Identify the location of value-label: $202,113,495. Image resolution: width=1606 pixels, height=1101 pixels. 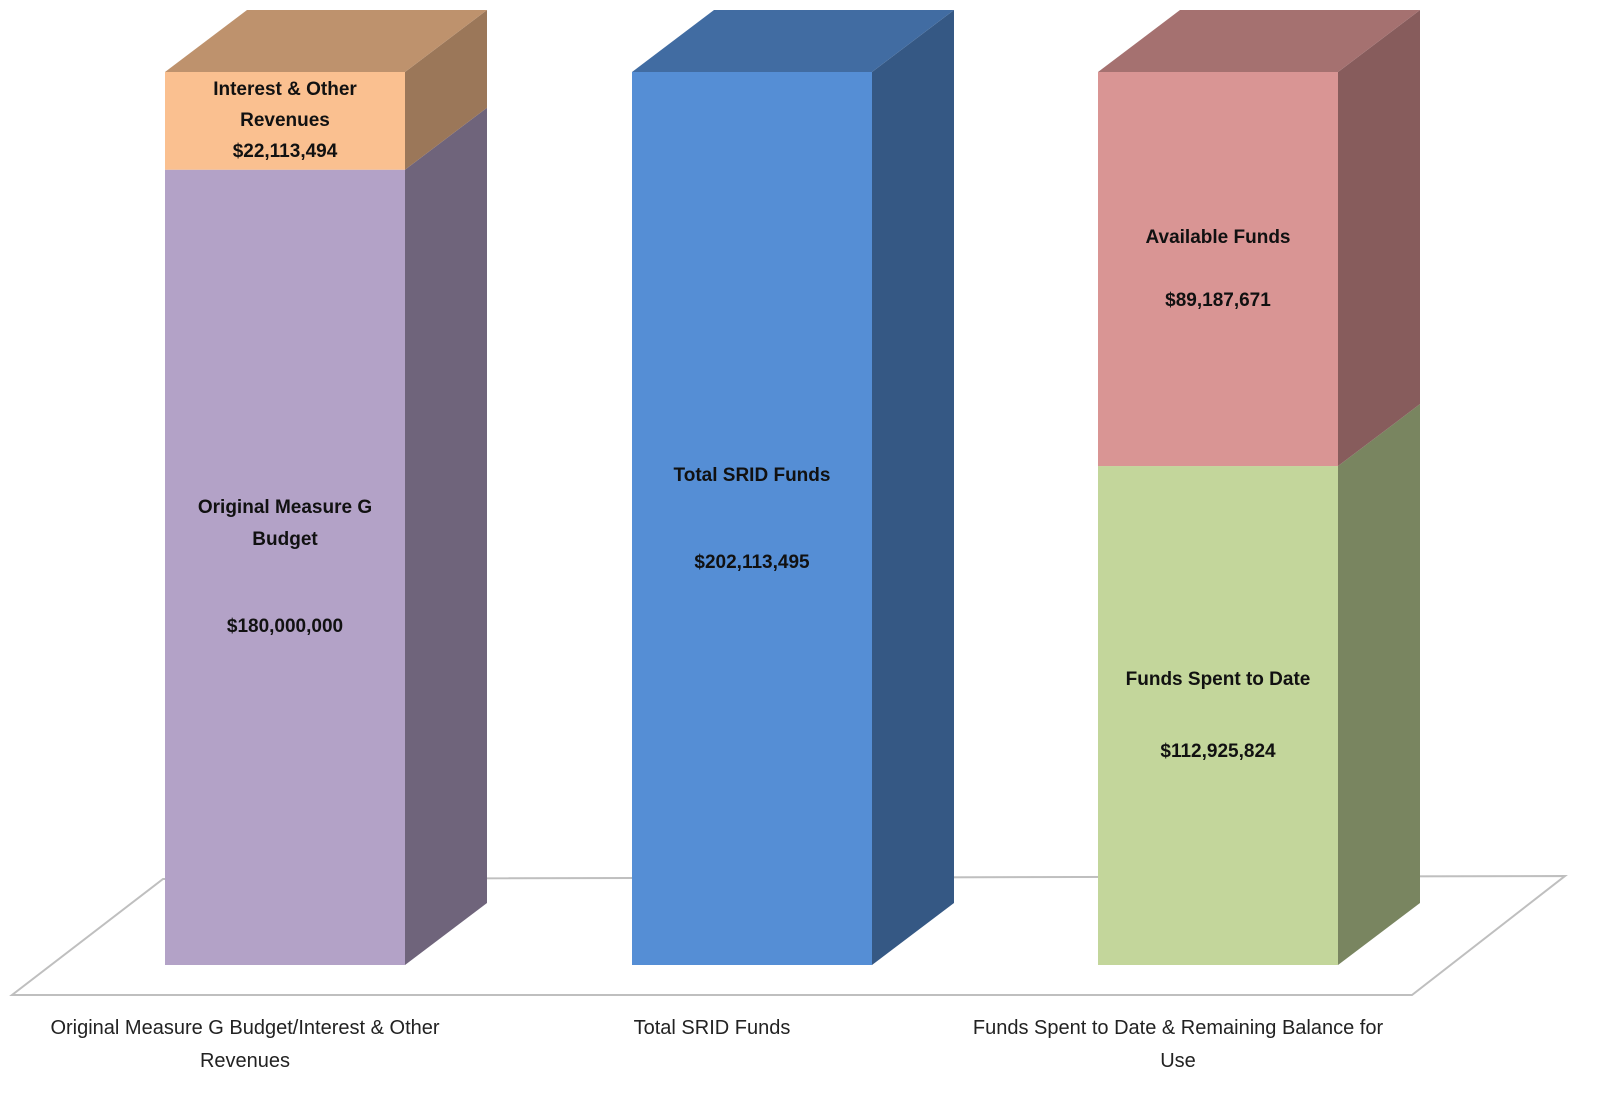
(752, 562).